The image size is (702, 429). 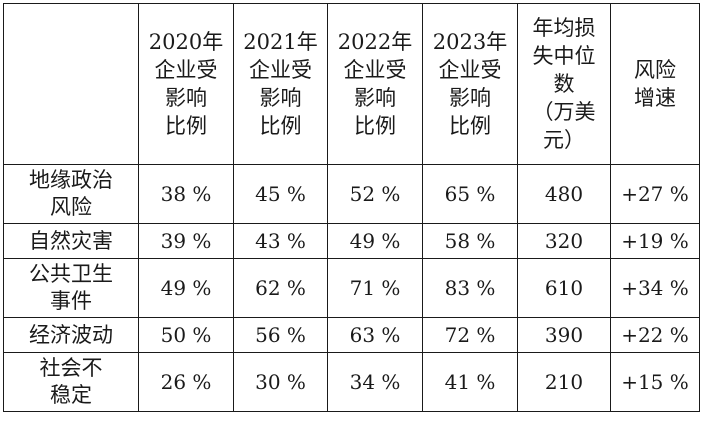 What do you see at coordinates (655, 382) in the screenshot?
I see `table-cell: +15 %` at bounding box center [655, 382].